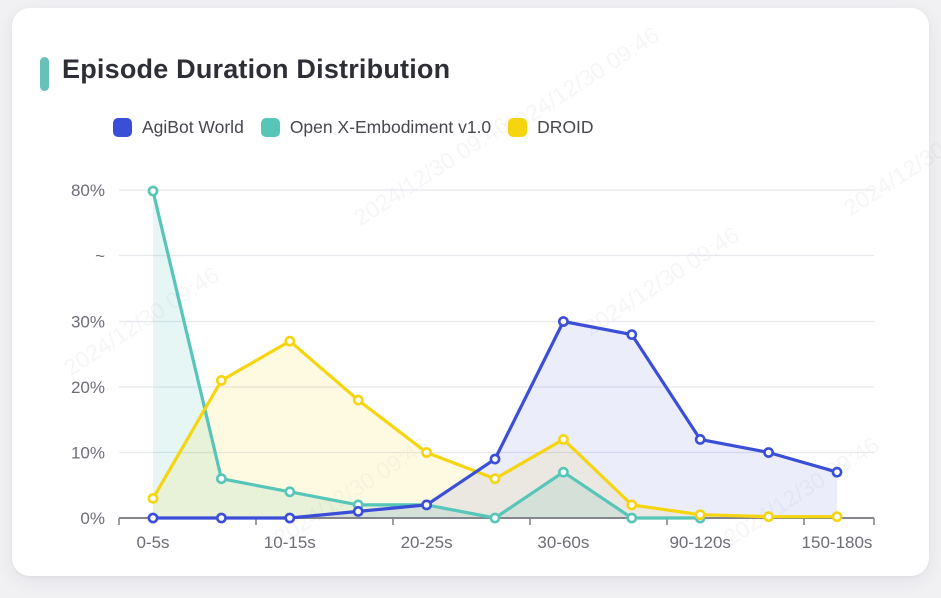 This screenshot has width=941, height=598. I want to click on x-axis-label: 90-120s, so click(699, 542).